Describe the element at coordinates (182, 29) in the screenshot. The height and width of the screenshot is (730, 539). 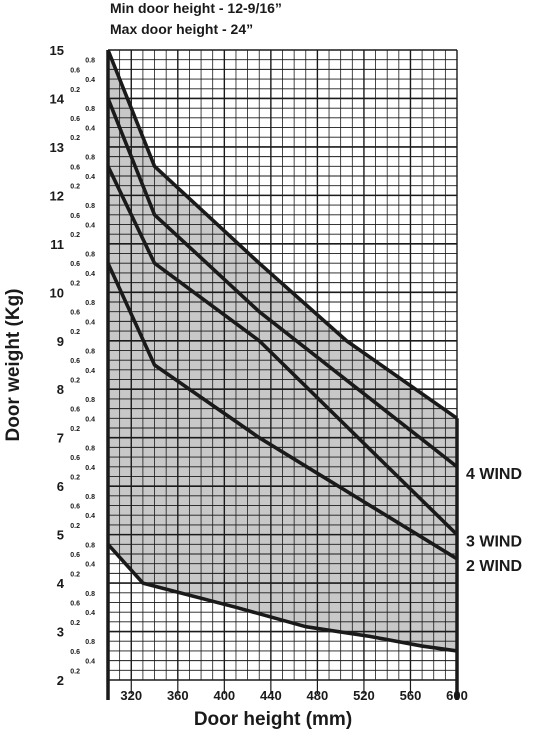
I see `max-door-height-note: Max door height - 24”` at that location.